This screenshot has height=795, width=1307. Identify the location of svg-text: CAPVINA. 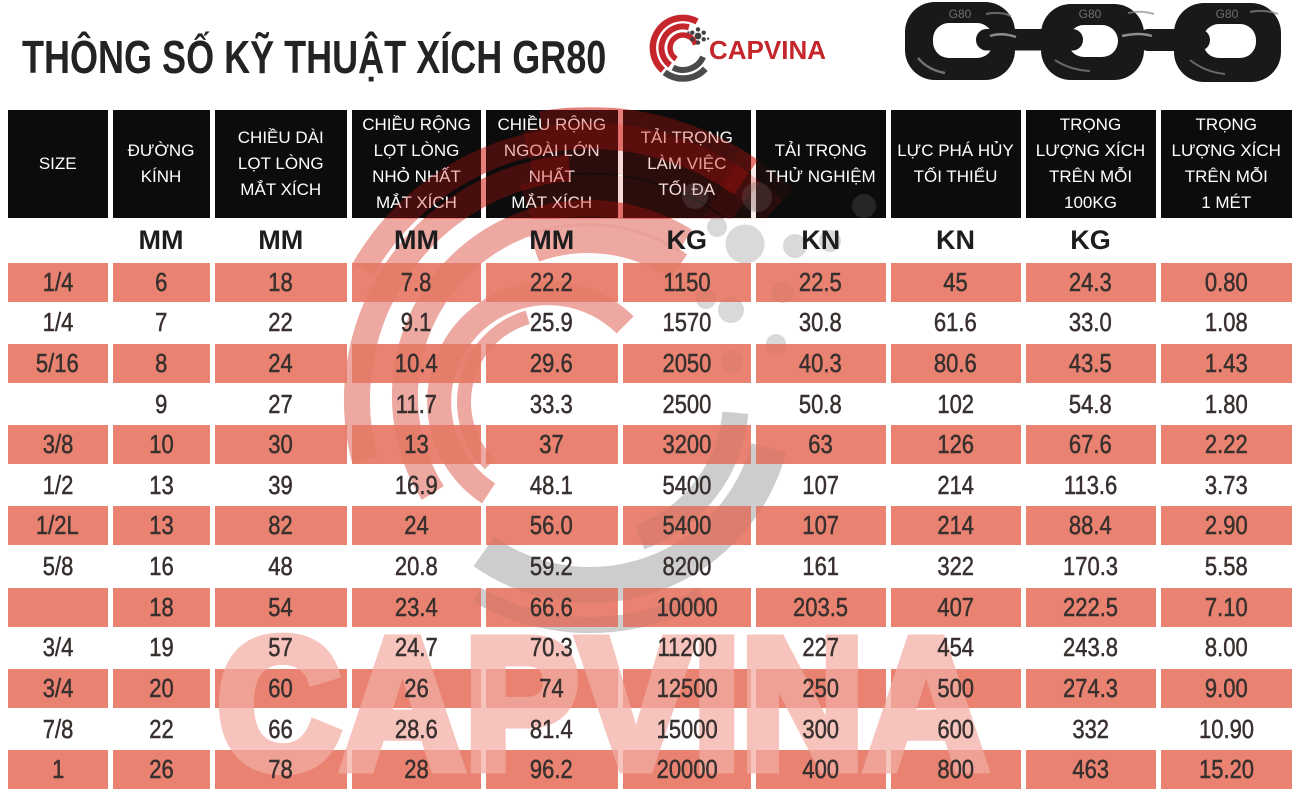
(767, 50).